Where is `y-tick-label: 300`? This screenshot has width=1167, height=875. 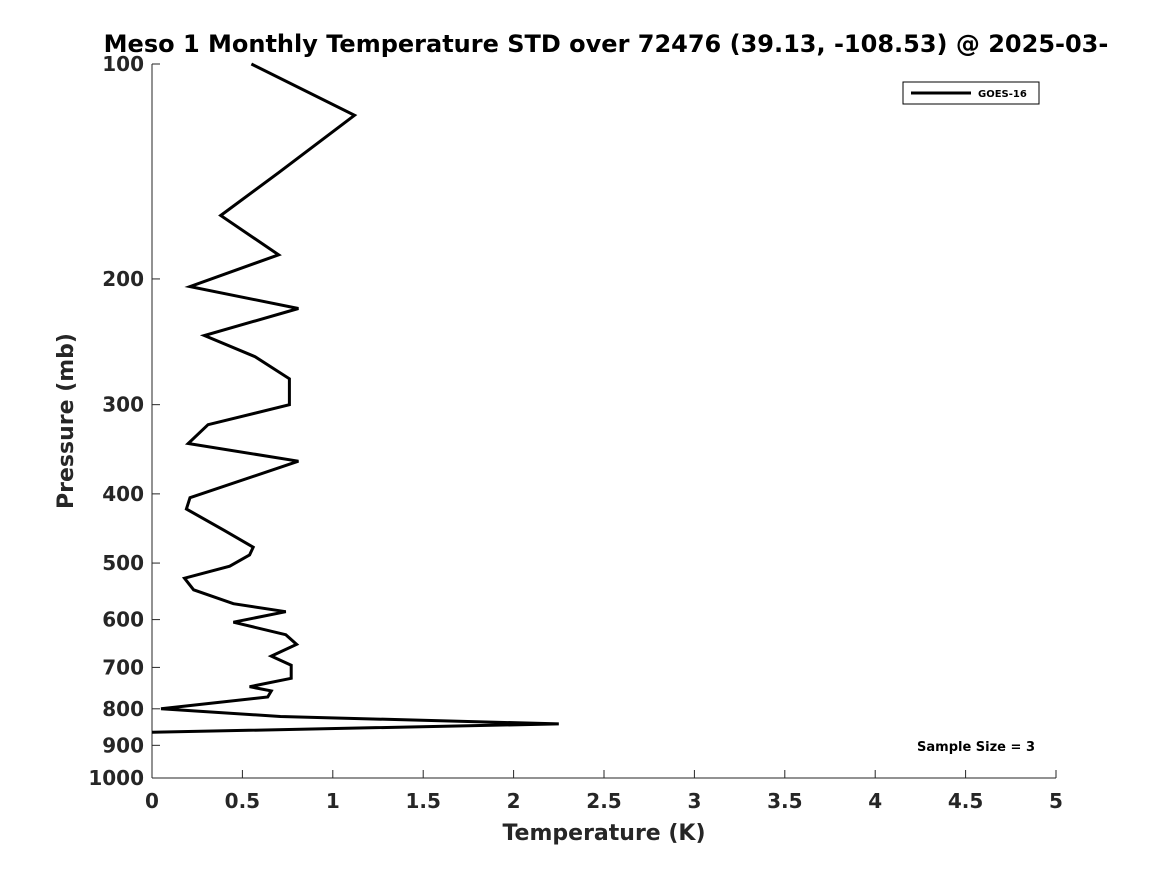 y-tick-label: 300 is located at coordinates (123, 405).